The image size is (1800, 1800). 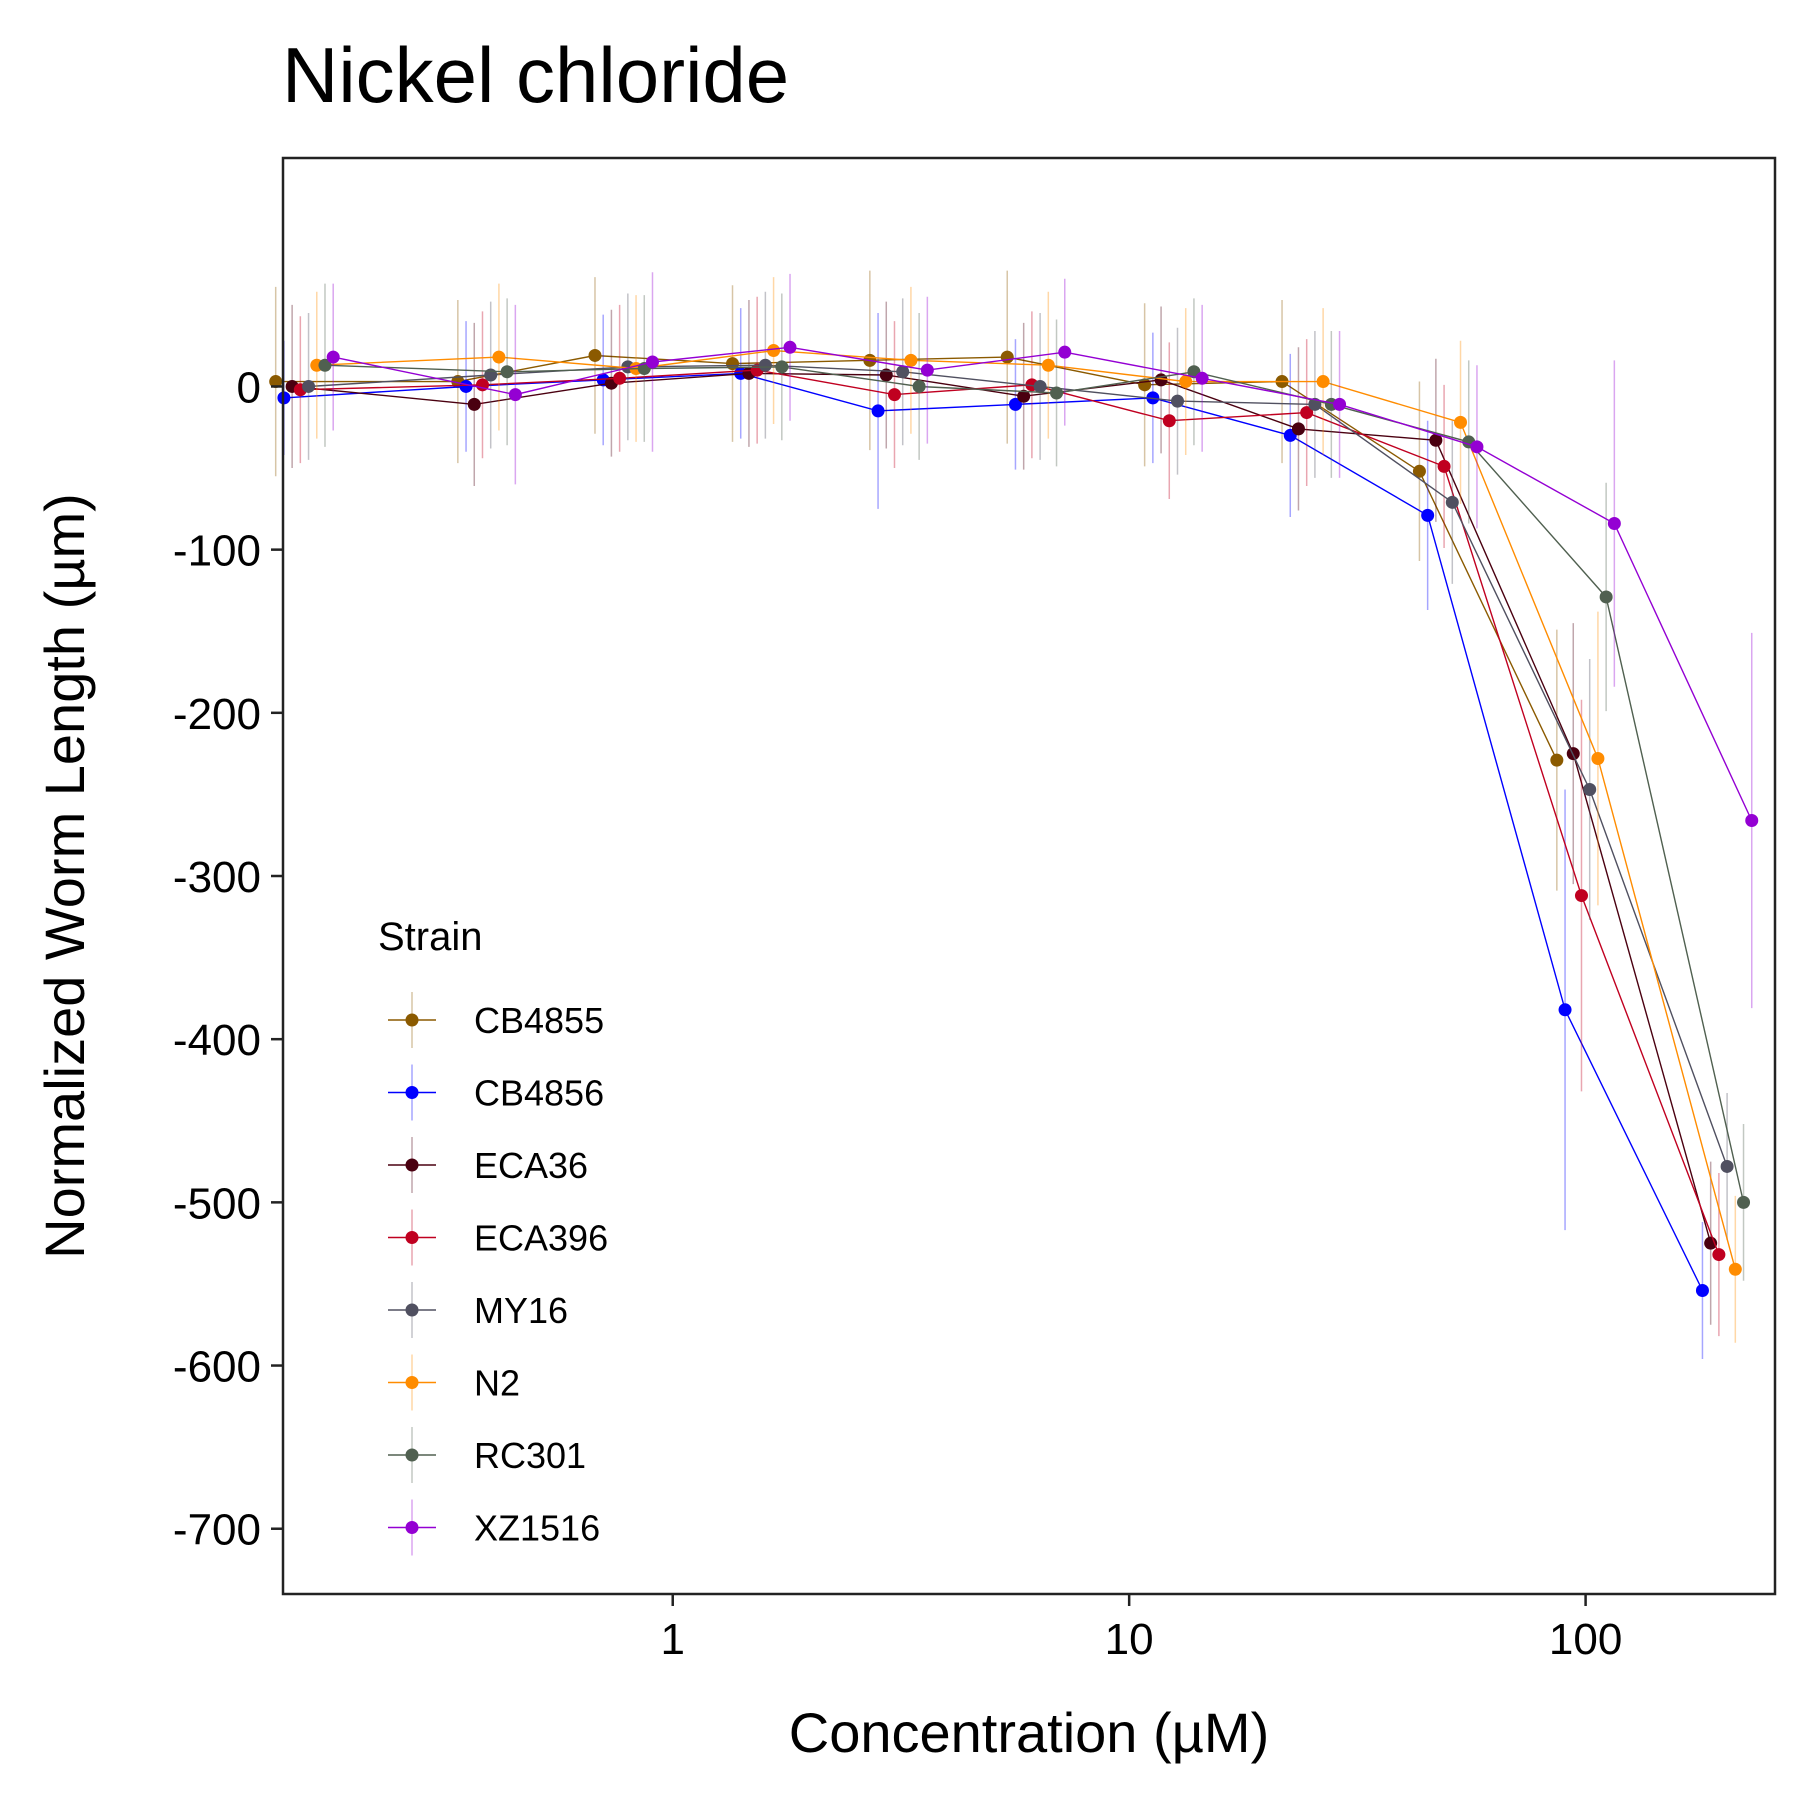 I want to click on y-axis-title: Normalized Worm Length (µm), so click(x=64, y=876).